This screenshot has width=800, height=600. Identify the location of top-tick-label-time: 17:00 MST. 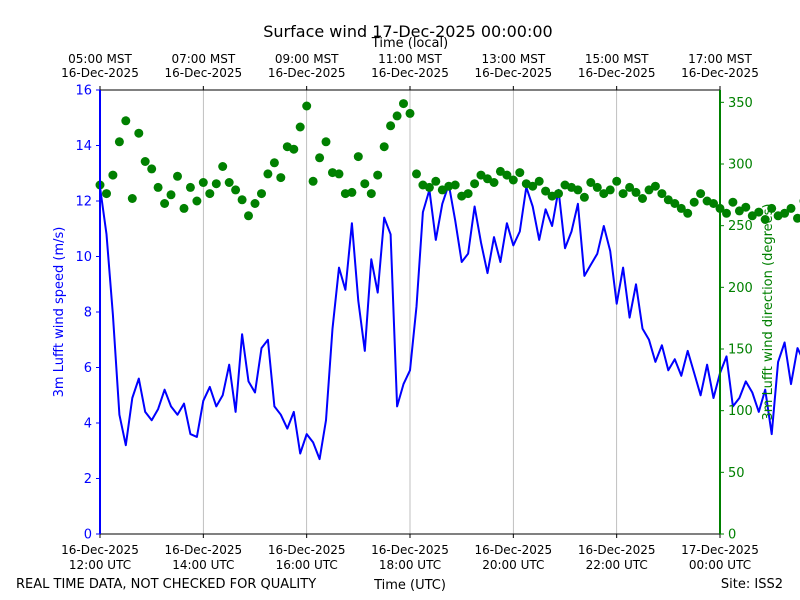
(720, 59).